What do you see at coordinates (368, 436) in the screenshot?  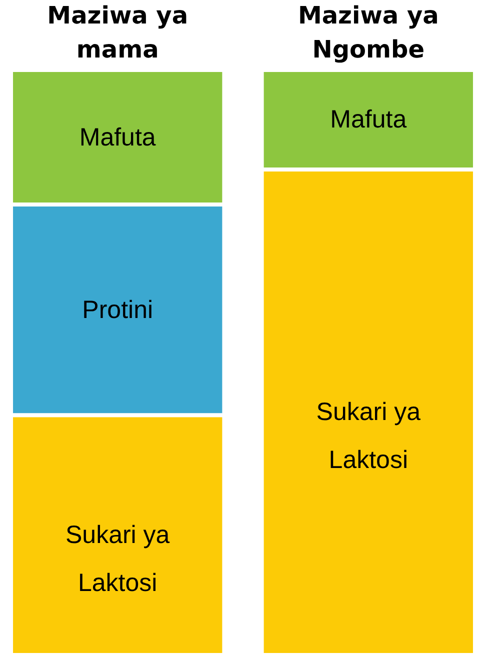 I see `text: Sukari ya Laktosi` at bounding box center [368, 436].